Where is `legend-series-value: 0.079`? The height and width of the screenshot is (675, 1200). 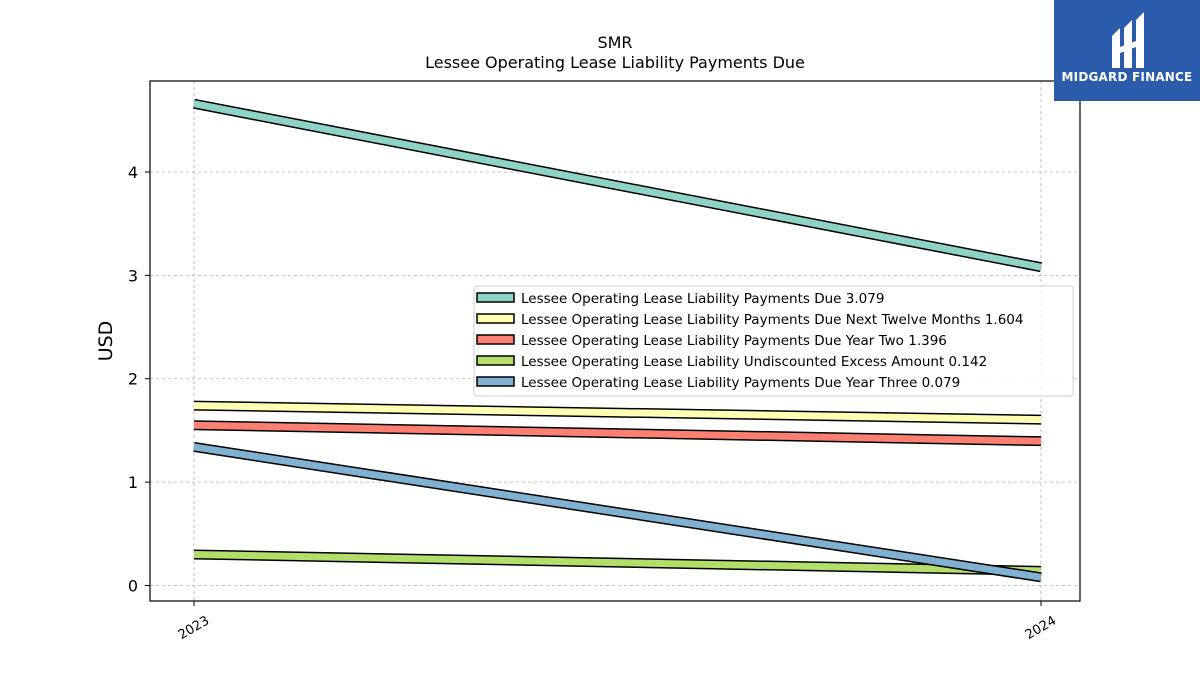
legend-series-value: 0.079 is located at coordinates (941, 383).